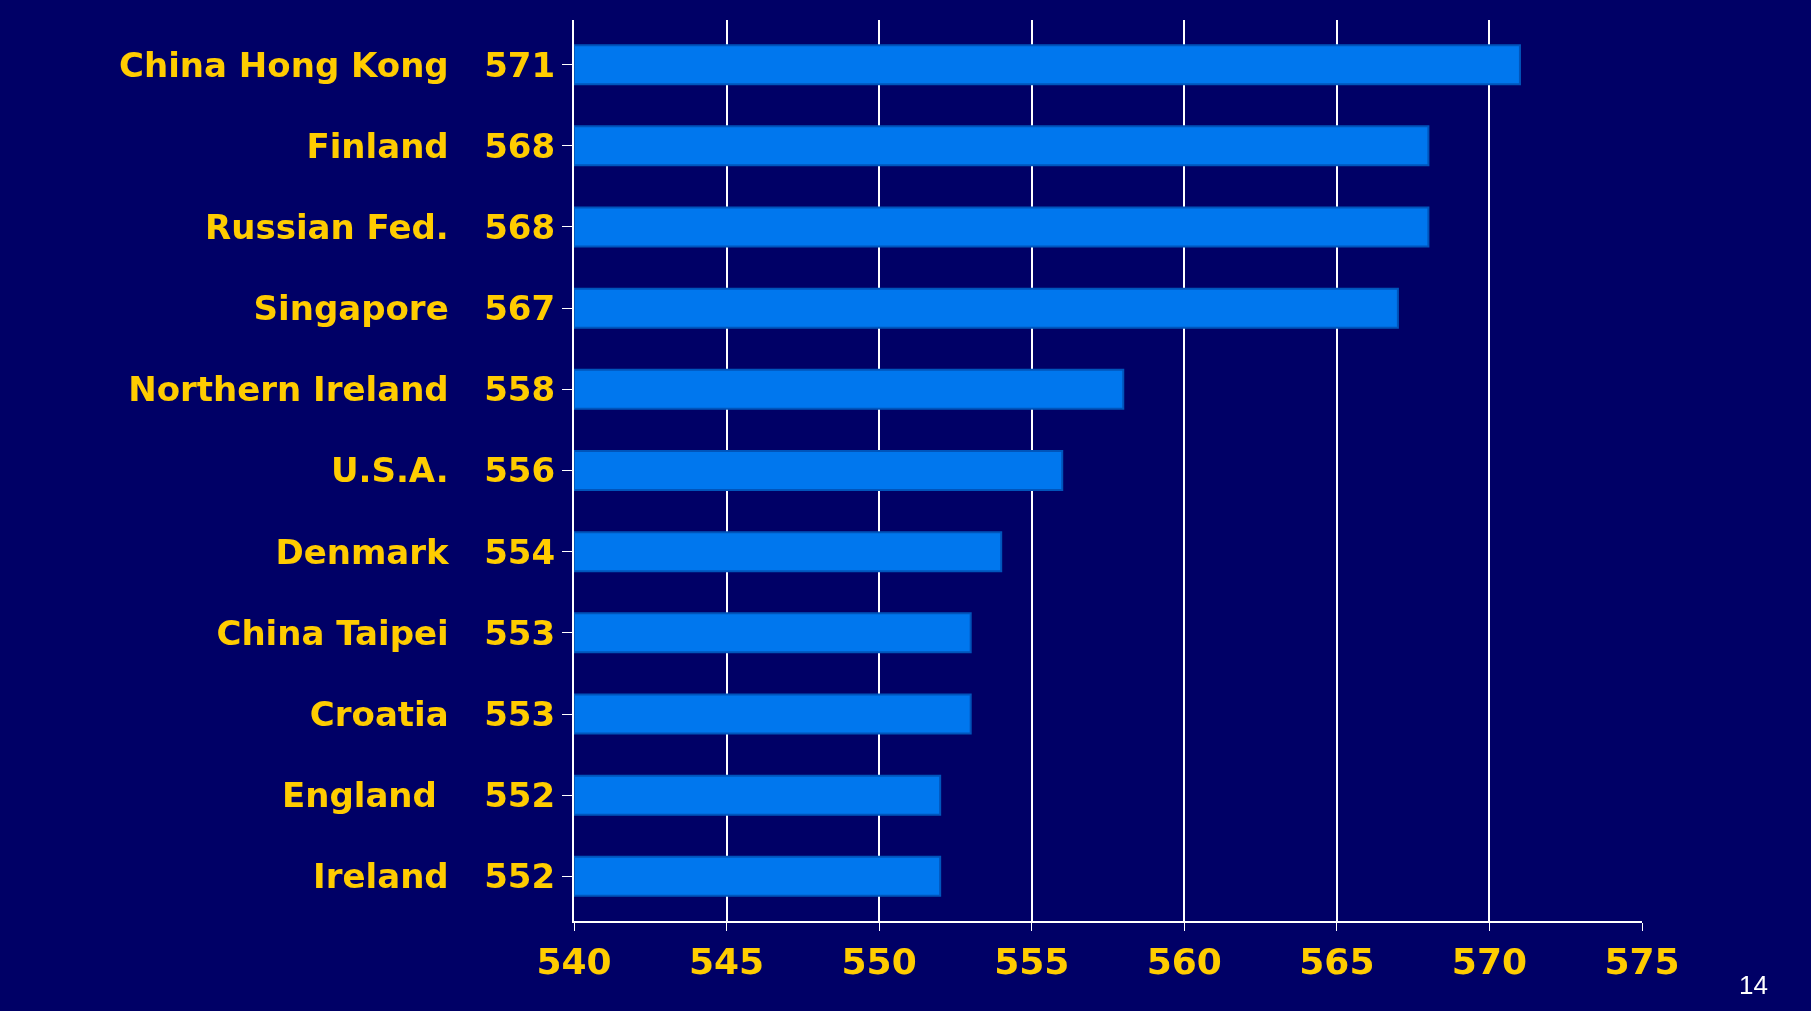 The width and height of the screenshot is (1811, 1011). Describe the element at coordinates (415, 551) in the screenshot. I see `y-tick-label: Denmark 554` at that location.